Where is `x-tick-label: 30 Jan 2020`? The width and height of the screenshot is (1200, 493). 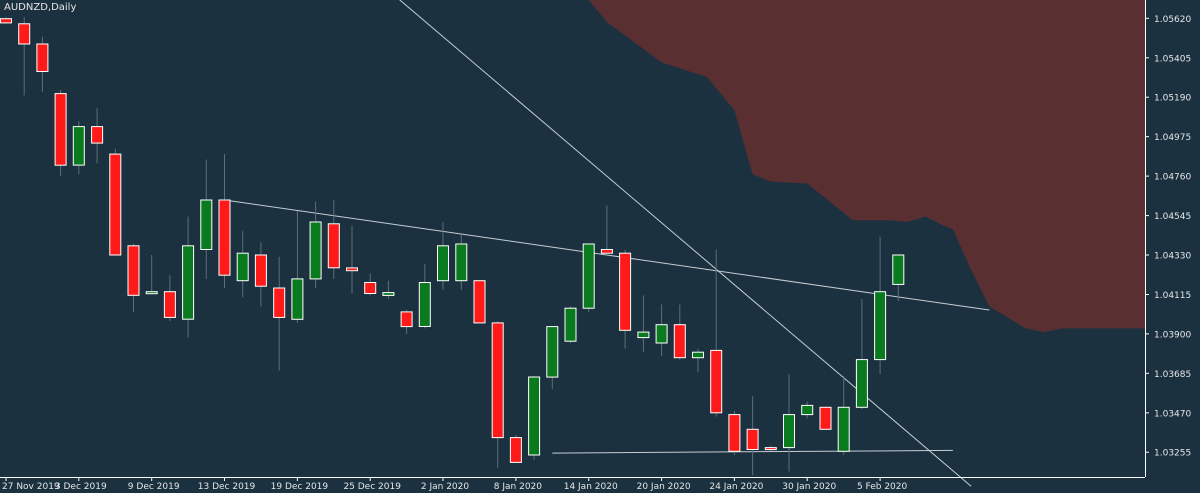 x-tick-label: 30 Jan 2020 is located at coordinates (809, 487).